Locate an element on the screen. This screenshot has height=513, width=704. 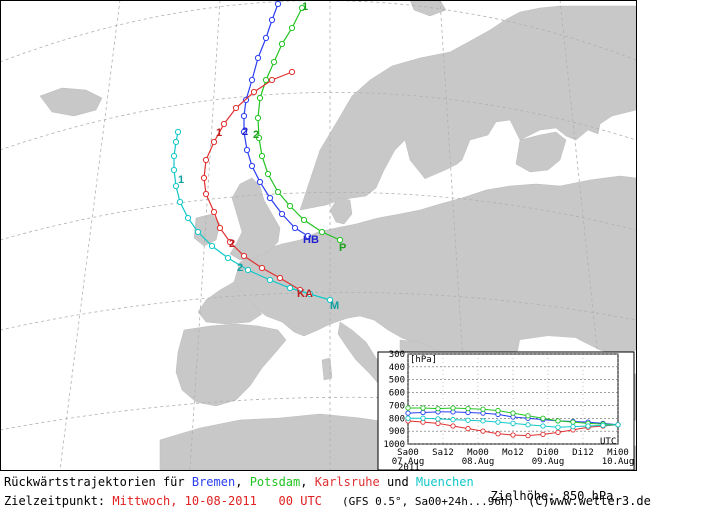
x-tick-label: Sa12 is located at coordinates (443, 453).